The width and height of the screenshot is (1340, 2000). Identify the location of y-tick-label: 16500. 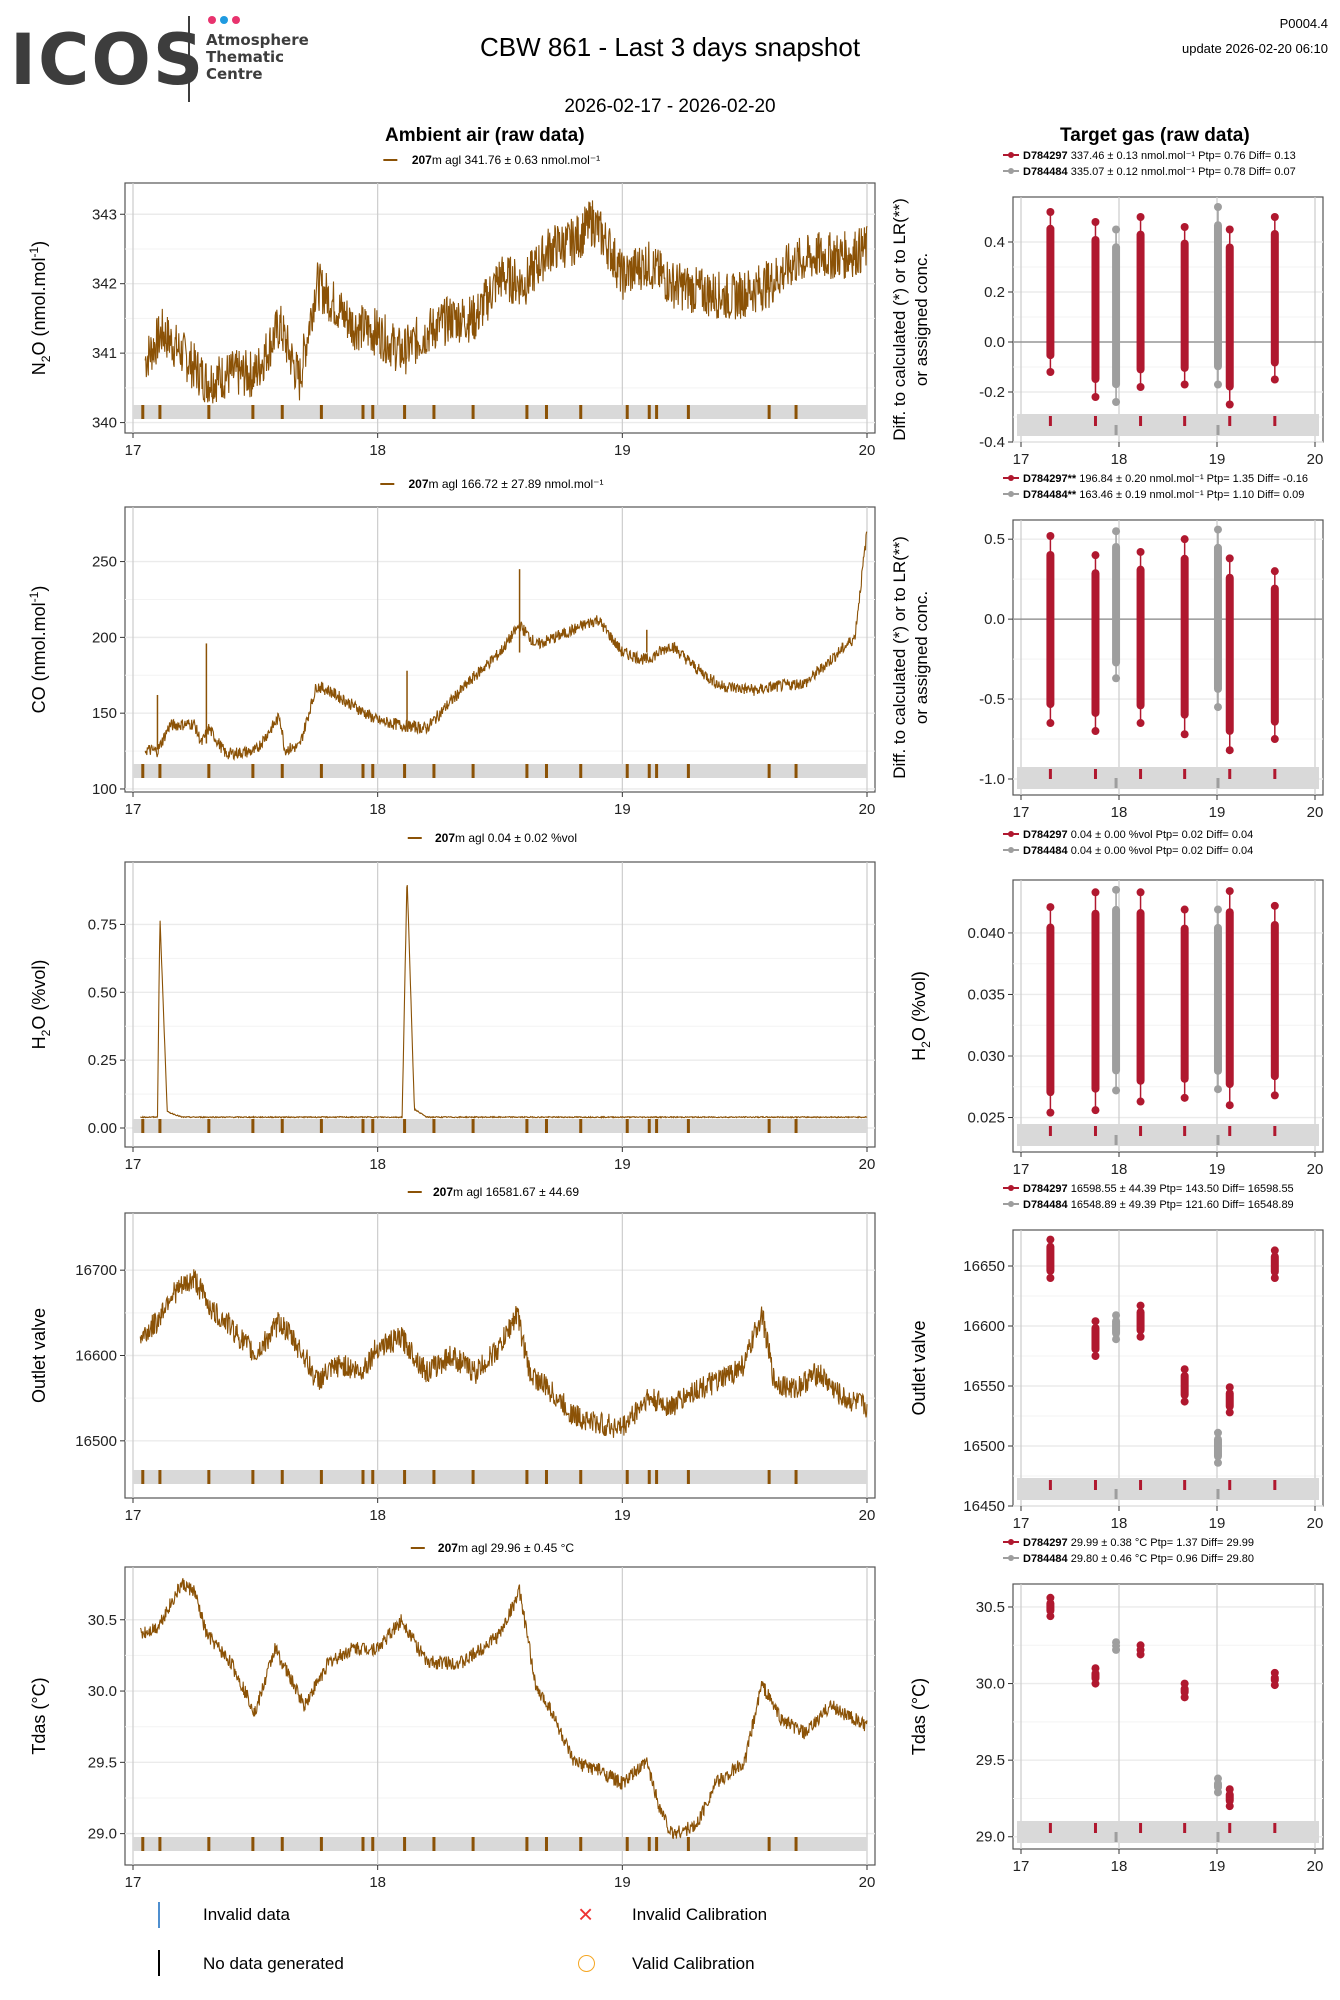
(96, 1441).